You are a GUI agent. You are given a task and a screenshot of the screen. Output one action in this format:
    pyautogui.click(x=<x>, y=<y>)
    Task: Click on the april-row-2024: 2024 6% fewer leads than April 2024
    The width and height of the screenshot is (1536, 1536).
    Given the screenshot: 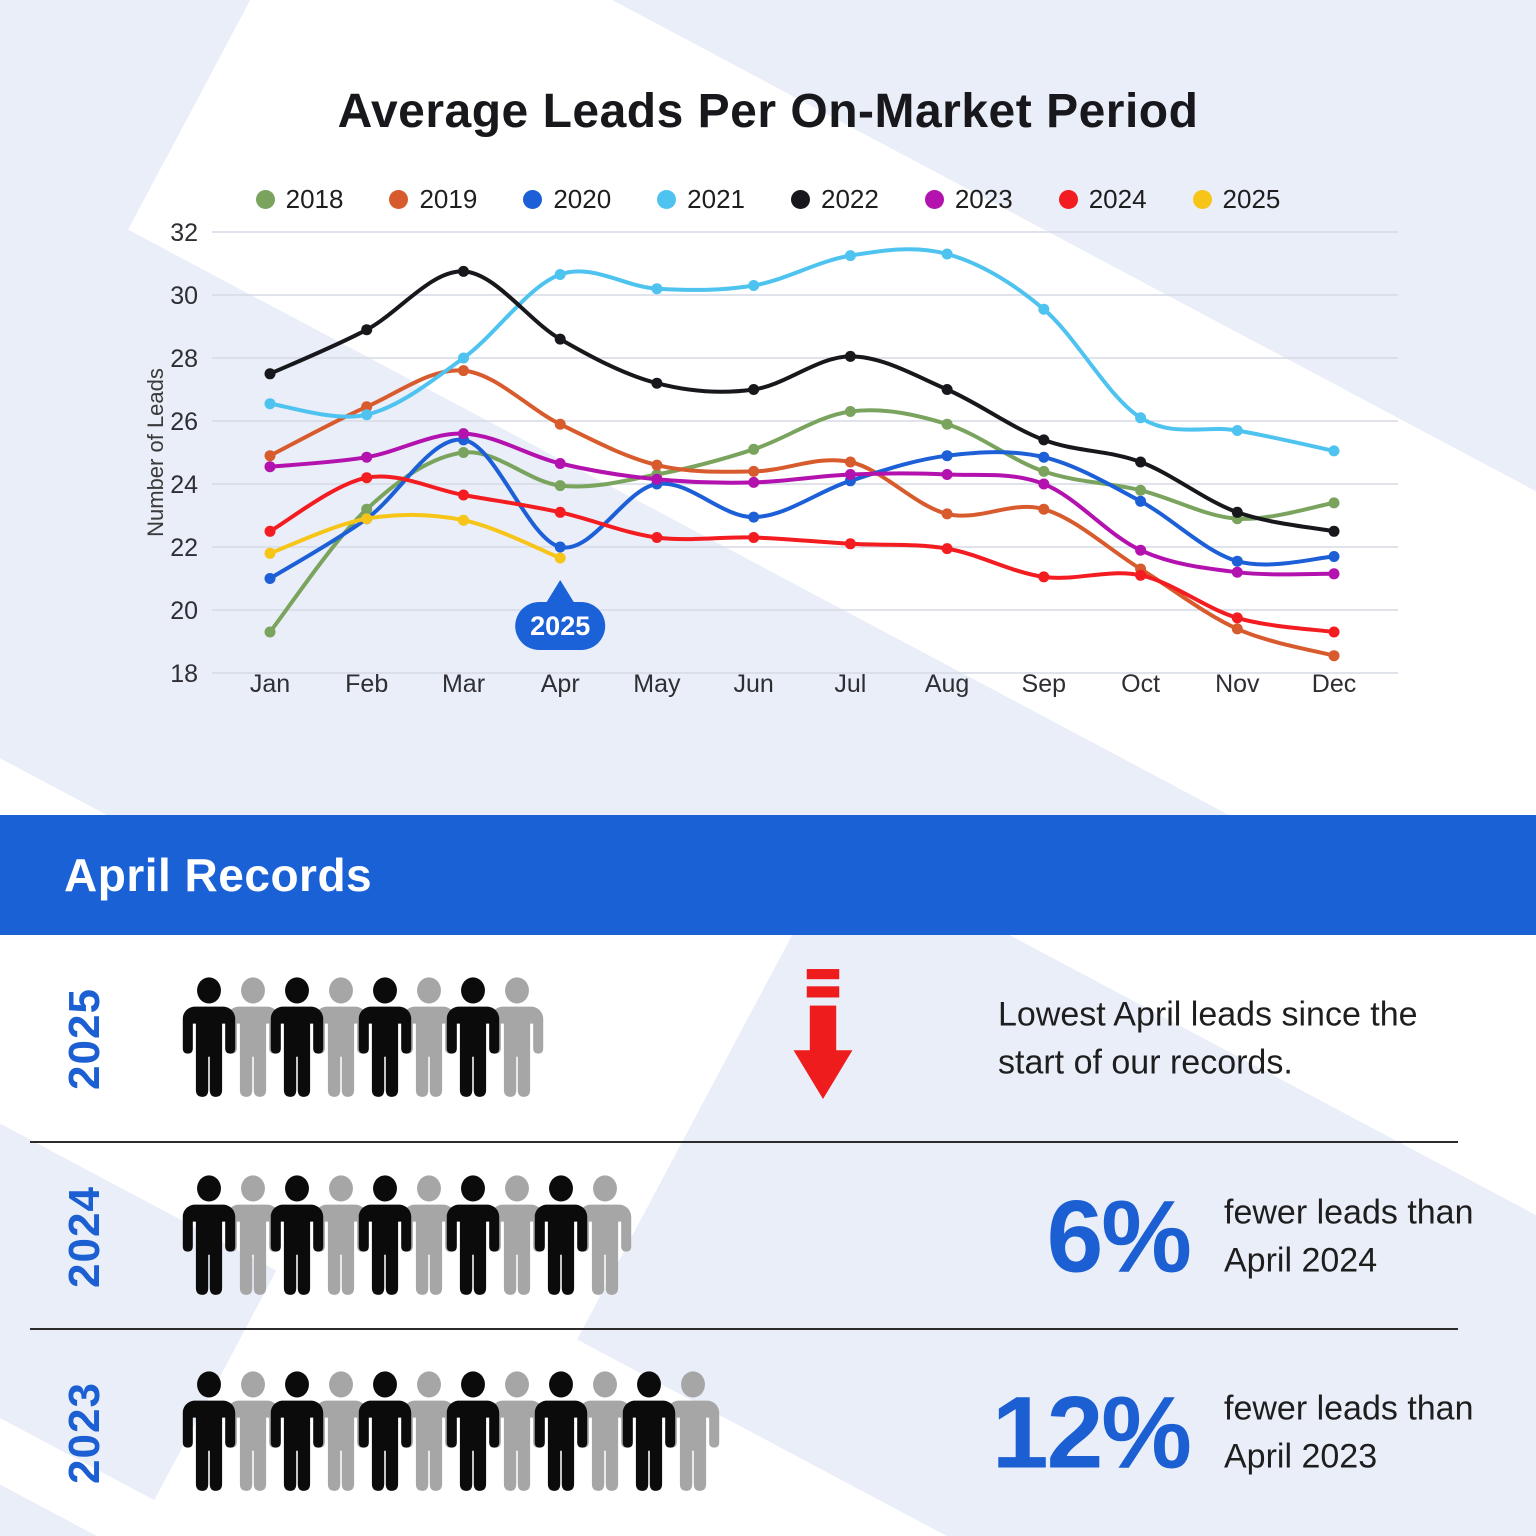 What is the action you would take?
    pyautogui.click(x=768, y=1236)
    